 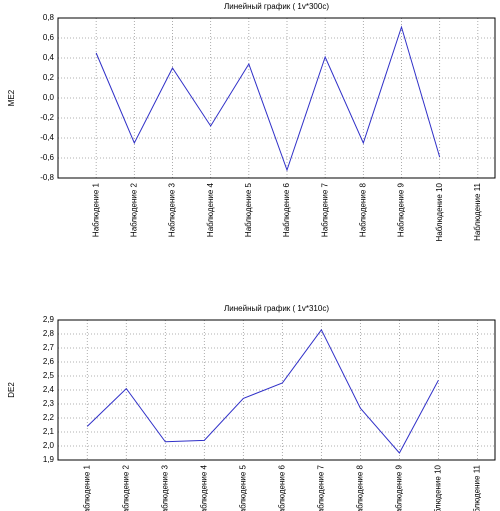 What do you see at coordinates (47, 137) in the screenshot?
I see `y-tick-label: -0,4` at bounding box center [47, 137].